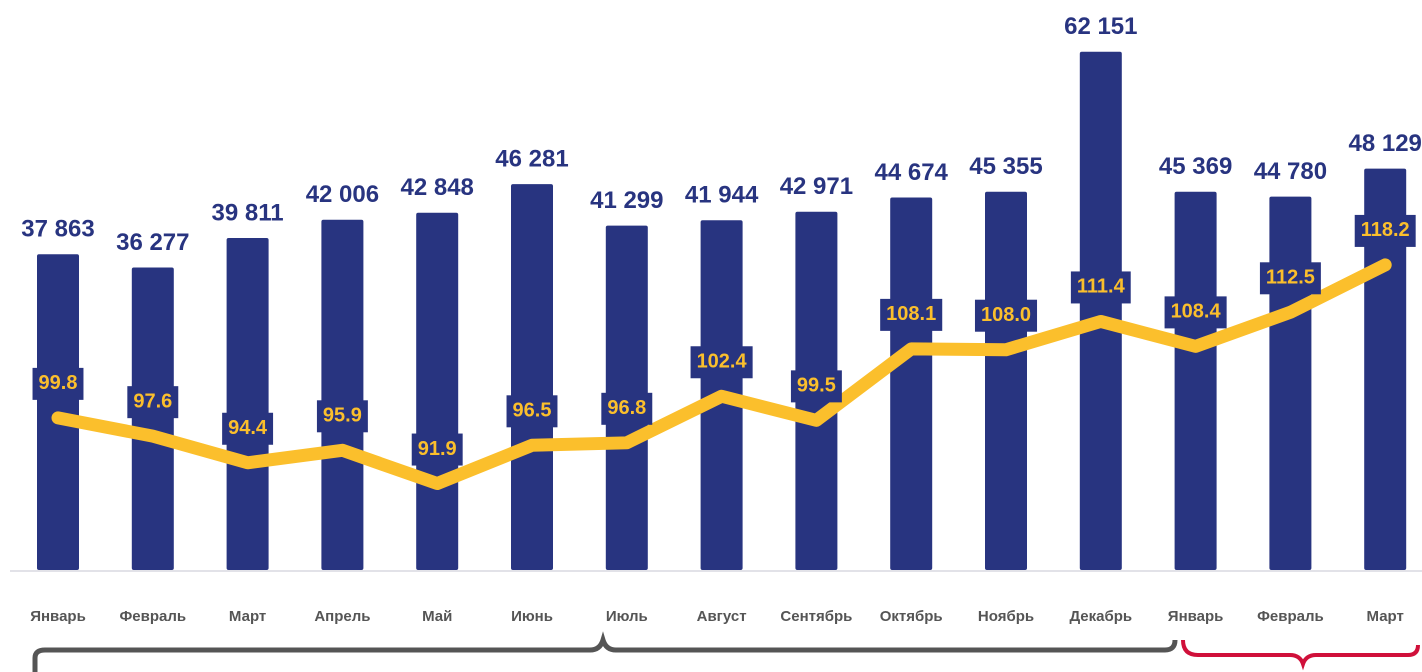  What do you see at coordinates (1384, 143) in the screenshot?
I see `bar-value-label: 48 129` at bounding box center [1384, 143].